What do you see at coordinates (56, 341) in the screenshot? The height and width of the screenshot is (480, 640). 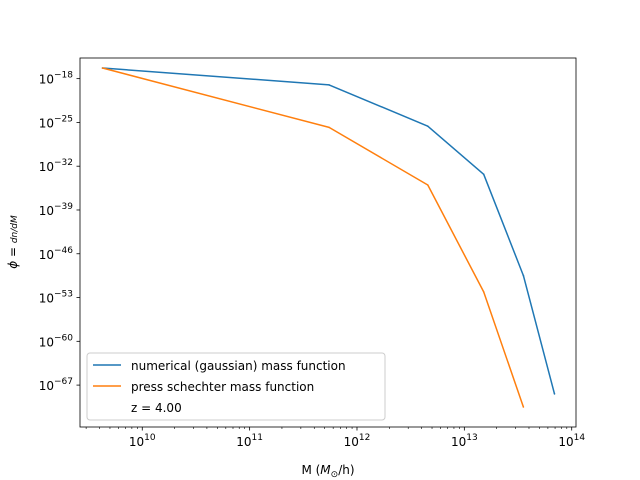 I see `y-tick-label: 10−60` at bounding box center [56, 341].